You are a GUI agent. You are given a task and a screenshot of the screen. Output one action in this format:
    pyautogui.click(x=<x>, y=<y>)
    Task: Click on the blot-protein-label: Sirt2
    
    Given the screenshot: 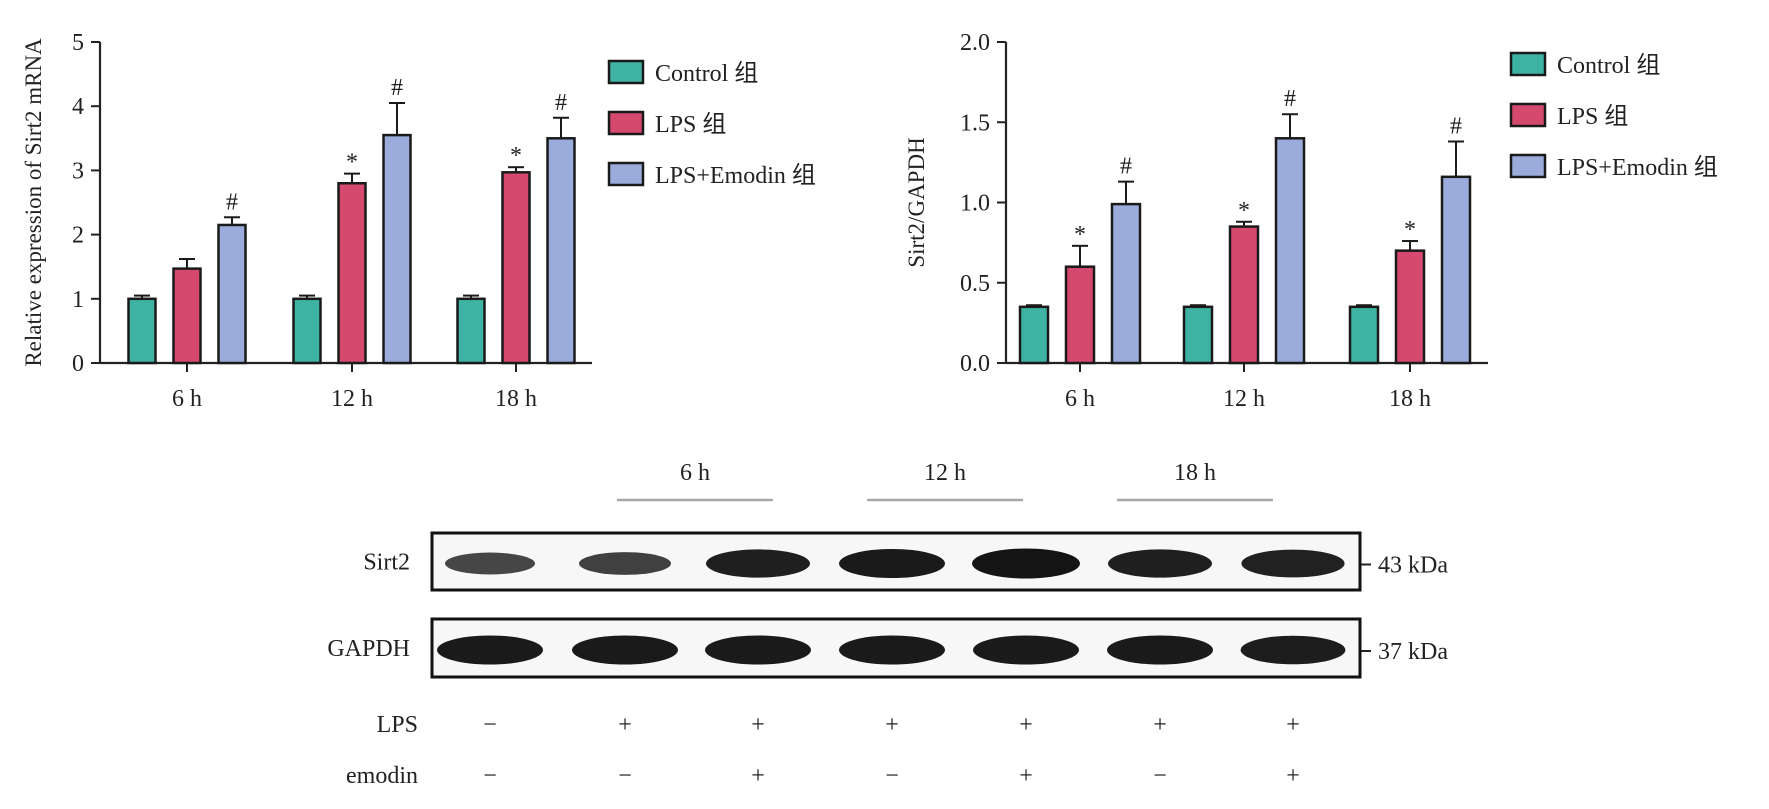 What is the action you would take?
    pyautogui.click(x=386, y=563)
    